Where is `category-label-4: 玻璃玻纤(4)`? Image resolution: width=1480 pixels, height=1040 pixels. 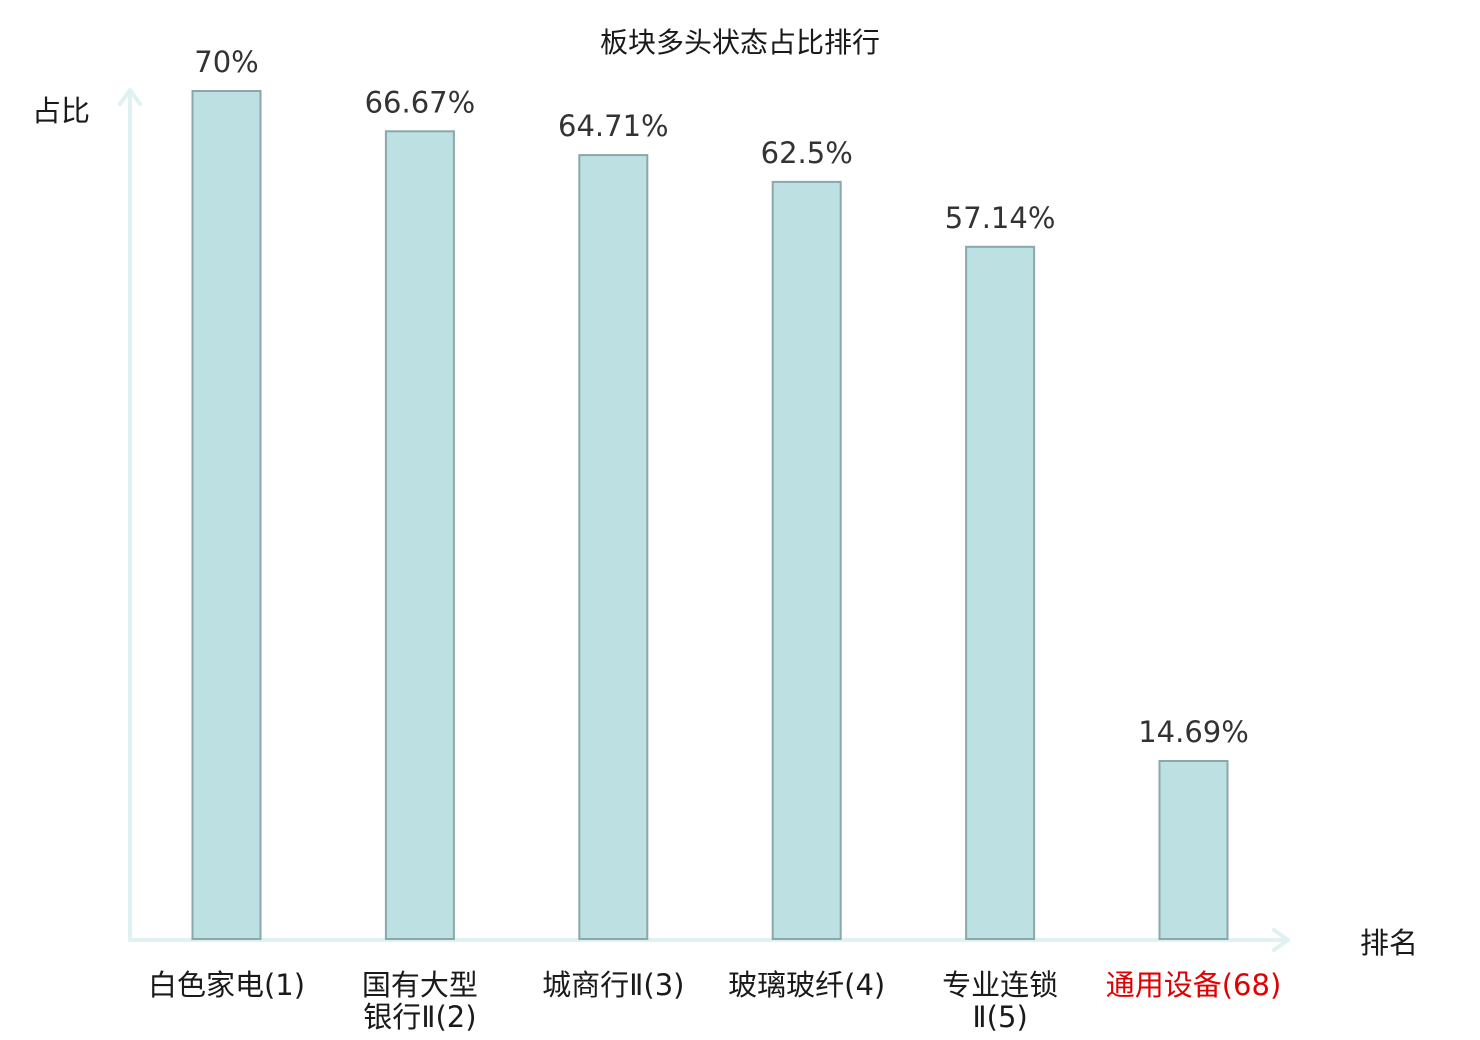
category-label-4: 玻璃玻纤(4) is located at coordinates (806, 985).